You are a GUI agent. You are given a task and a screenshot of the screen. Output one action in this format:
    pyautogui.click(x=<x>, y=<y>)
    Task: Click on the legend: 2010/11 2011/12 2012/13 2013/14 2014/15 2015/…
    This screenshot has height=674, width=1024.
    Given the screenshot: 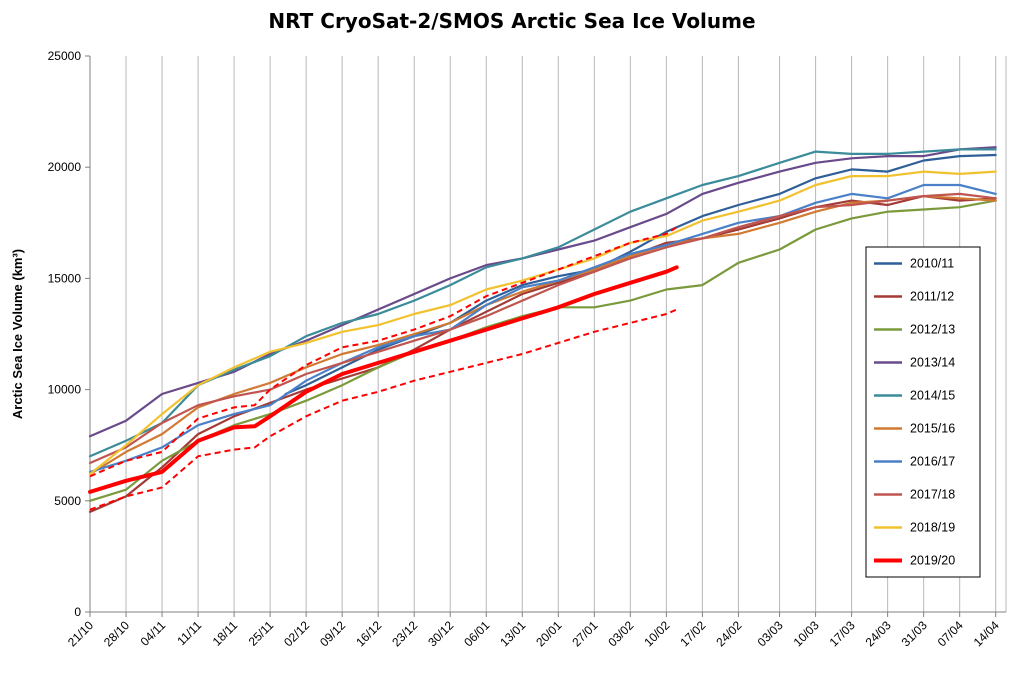 What is the action you would take?
    pyautogui.click(x=923, y=412)
    